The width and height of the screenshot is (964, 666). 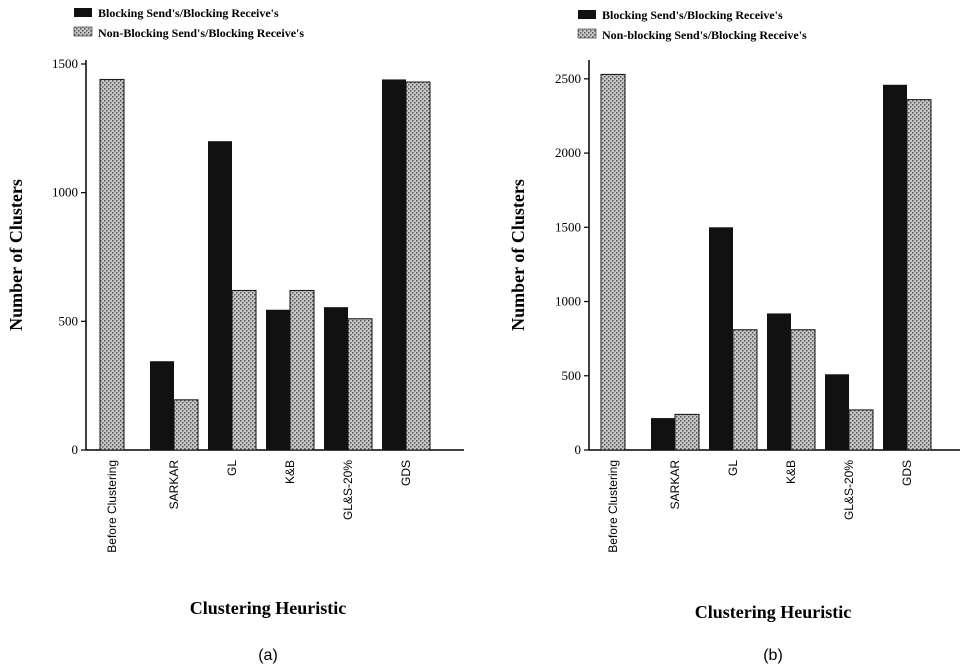 What do you see at coordinates (201, 33) in the screenshot?
I see `legend-label-series-2: Non-Blocking Send's/Blocking Receive's` at bounding box center [201, 33].